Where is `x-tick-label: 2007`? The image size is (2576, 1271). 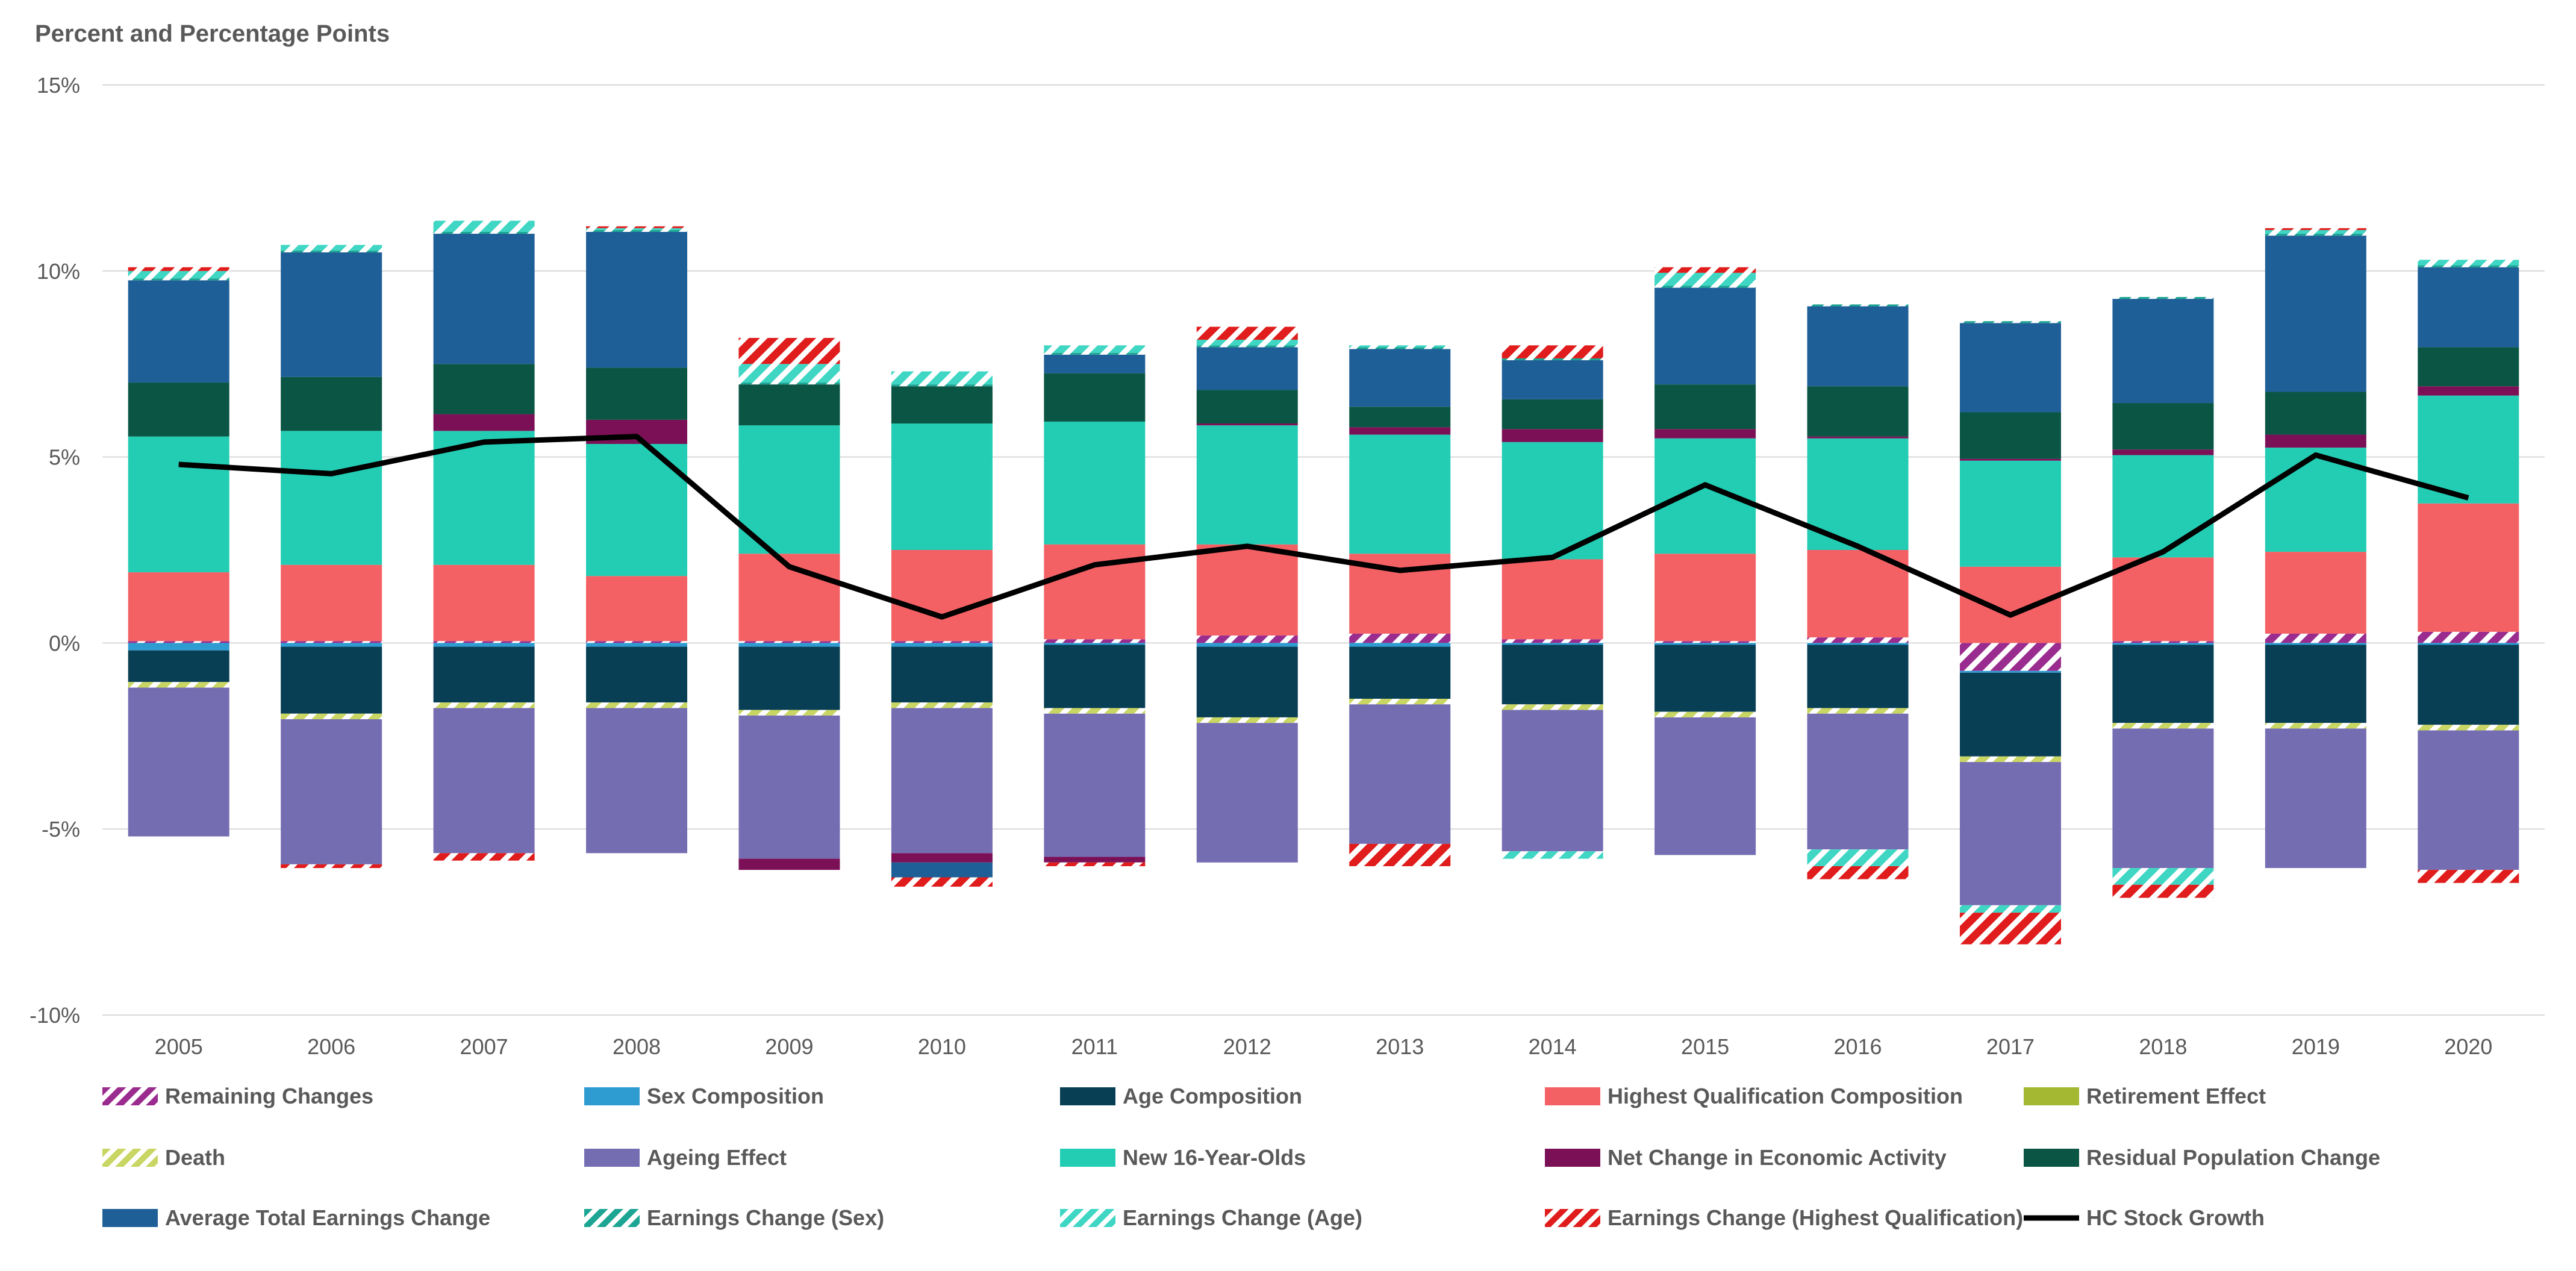
x-tick-label: 2007 is located at coordinates (484, 1046).